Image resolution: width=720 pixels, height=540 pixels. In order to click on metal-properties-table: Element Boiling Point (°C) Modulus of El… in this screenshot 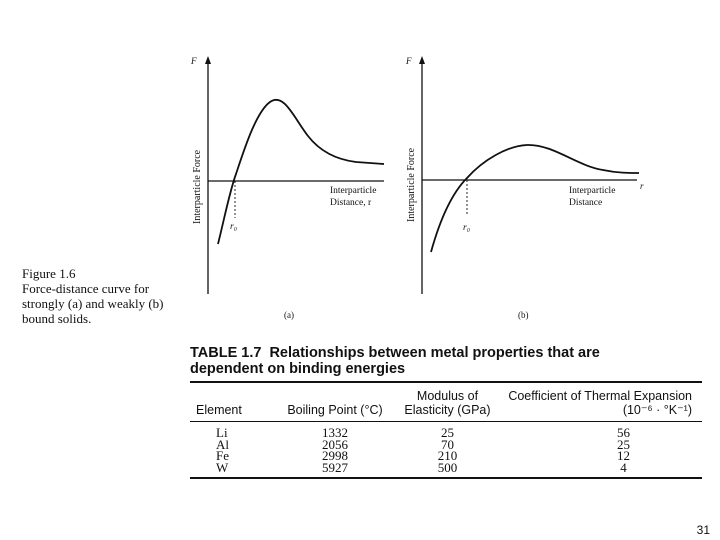, I will do `click(446, 430)`.